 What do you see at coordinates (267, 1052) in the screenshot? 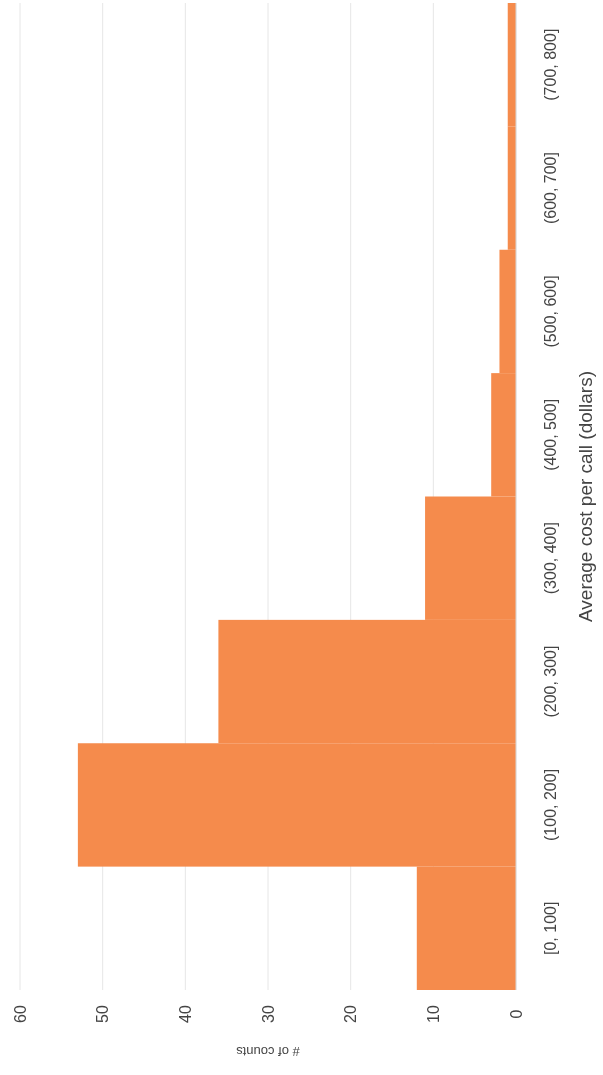
I see `x-axis-title: # of counts` at bounding box center [267, 1052].